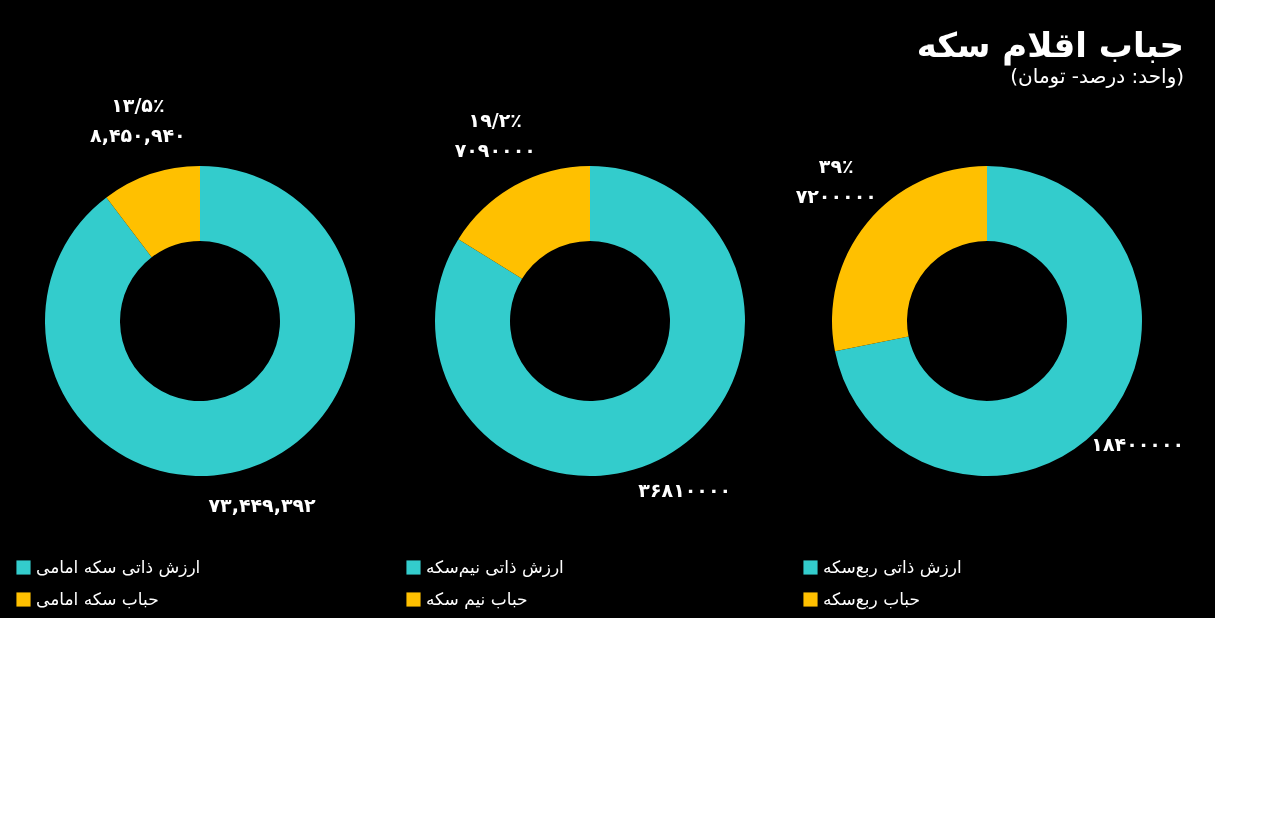 The height and width of the screenshot is (821, 1280). What do you see at coordinates (495, 119) in the screenshot?
I see `text: ۱۹/۲٪` at bounding box center [495, 119].